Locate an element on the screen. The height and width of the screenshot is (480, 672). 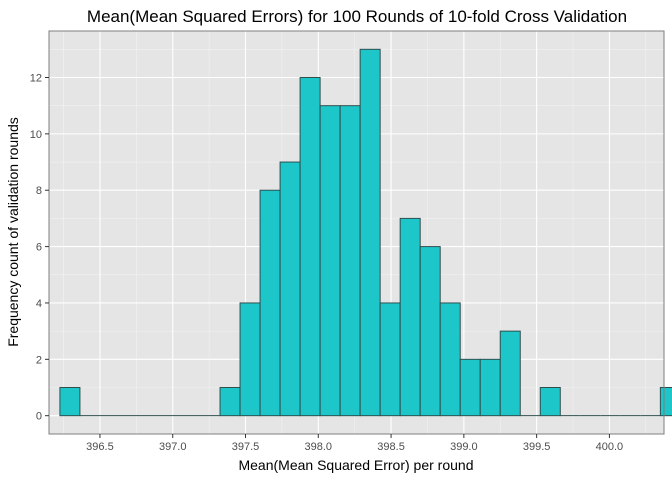
x-tick-label: 399.0 is located at coordinates (464, 447).